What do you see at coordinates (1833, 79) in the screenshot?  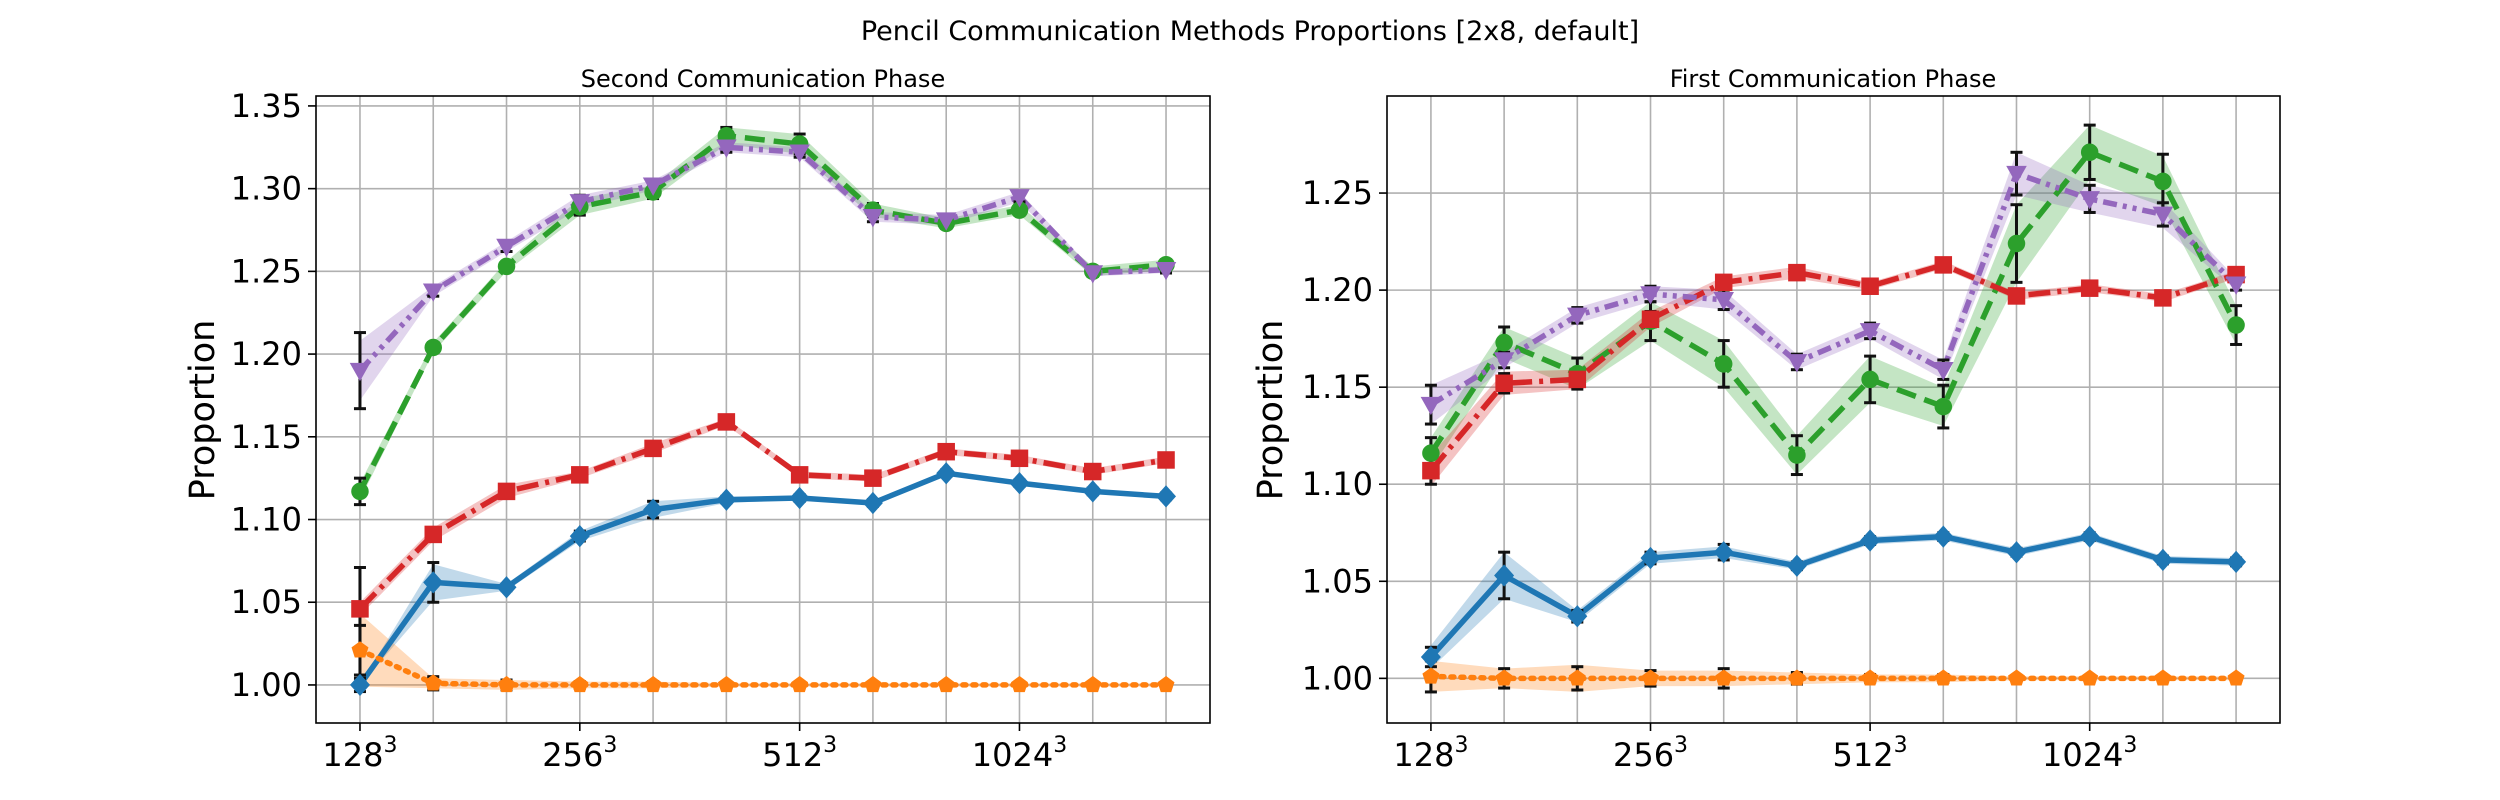 I see `axes-title: First Communication Phase` at bounding box center [1833, 79].